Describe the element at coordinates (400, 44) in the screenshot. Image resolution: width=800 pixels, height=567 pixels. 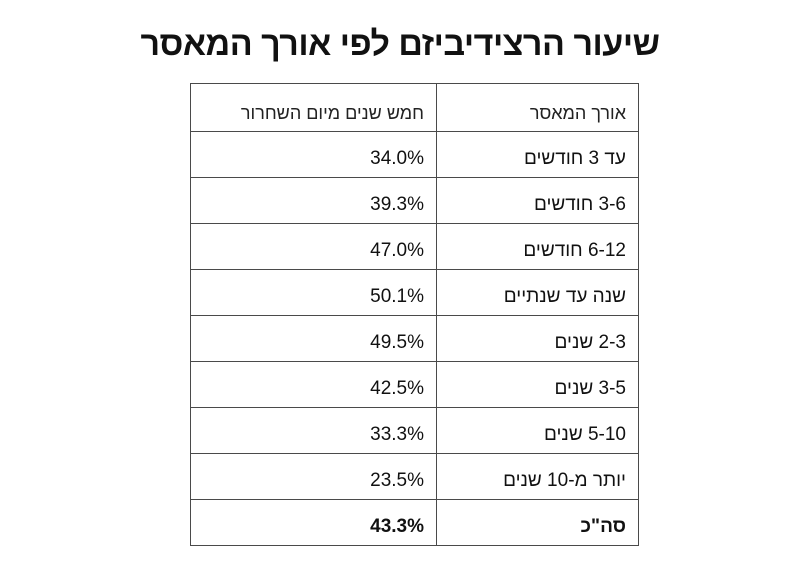
I see `chart-title: שיעור הרצידיביזם לפי אורך המאסר` at that location.